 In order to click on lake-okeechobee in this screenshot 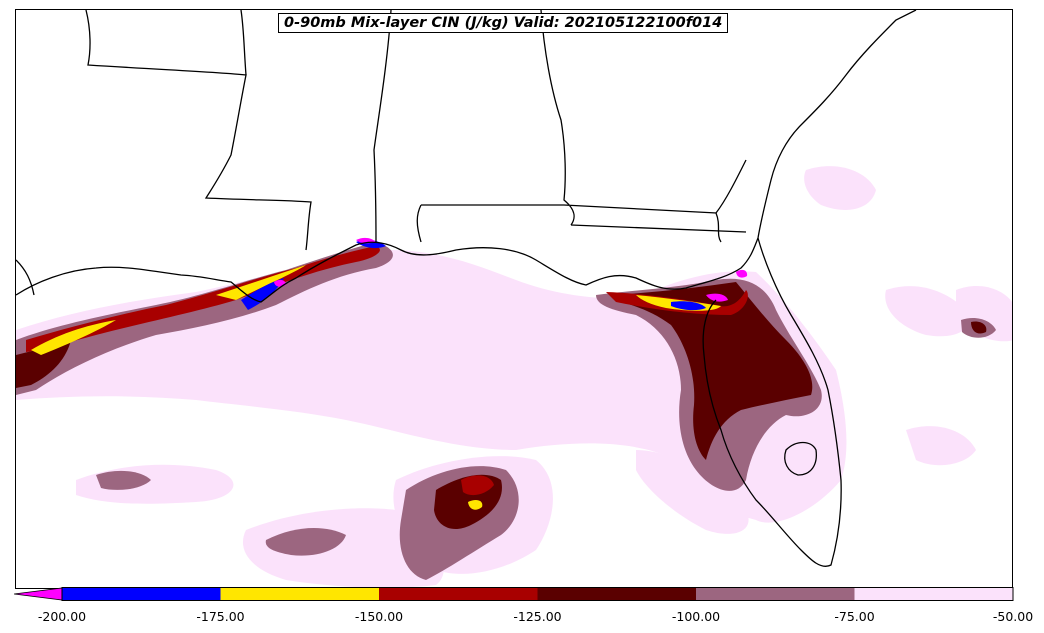, I will do `click(800, 458)`.